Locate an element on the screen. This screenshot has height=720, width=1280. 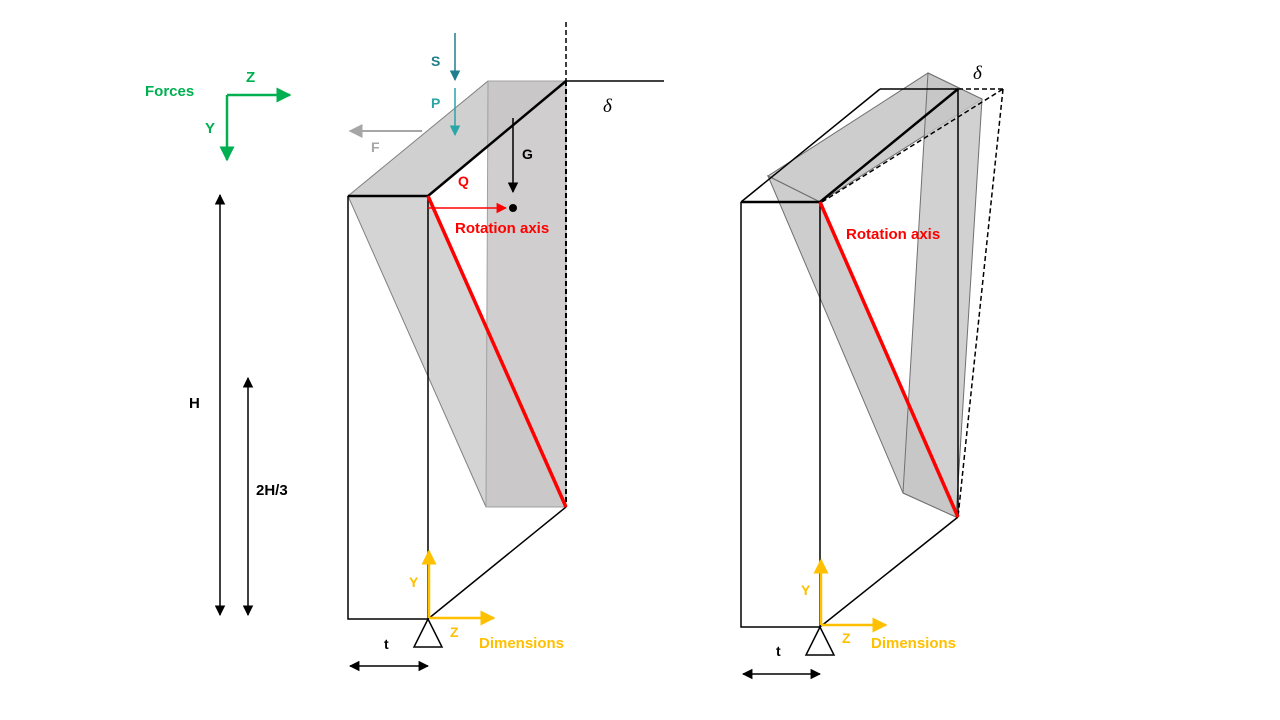
wall-right-delta-label: δ is located at coordinates (978, 73).